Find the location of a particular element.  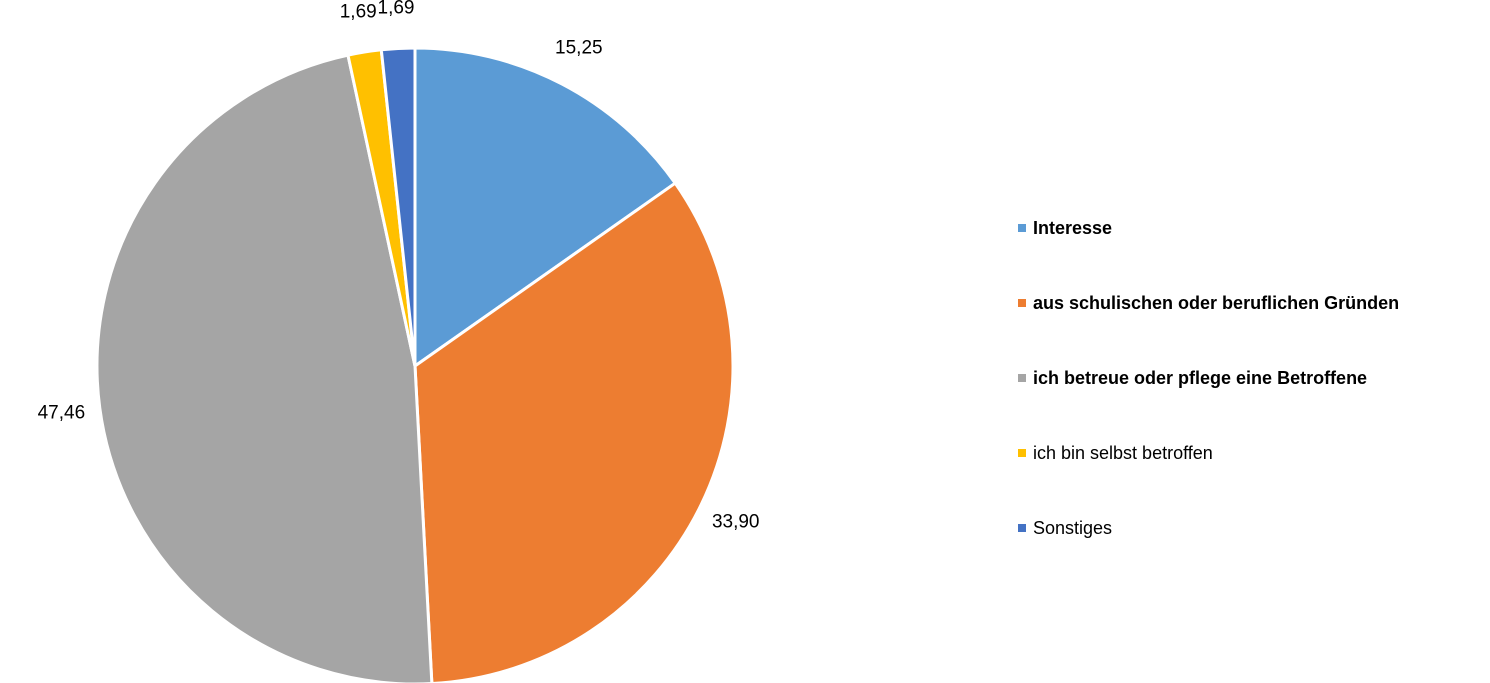

legend-label: Sonstiges is located at coordinates (1073, 528).